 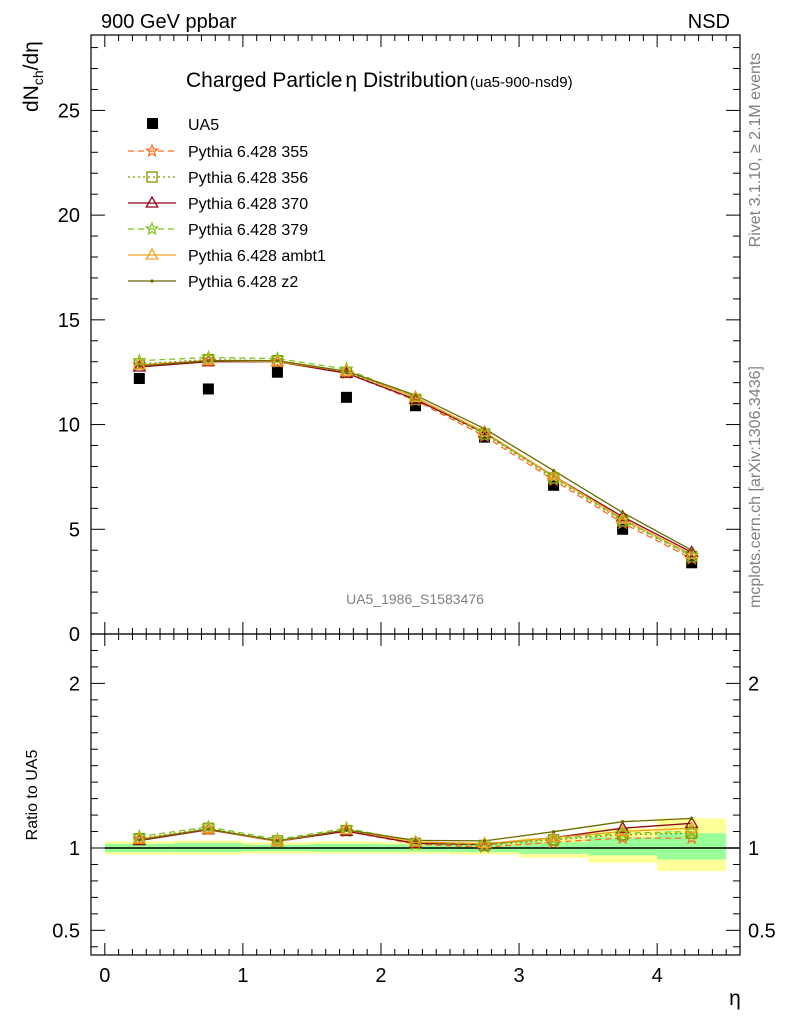 What do you see at coordinates (152, 281) in the screenshot?
I see `legend-marker-pythia-6-428-z2` at bounding box center [152, 281].